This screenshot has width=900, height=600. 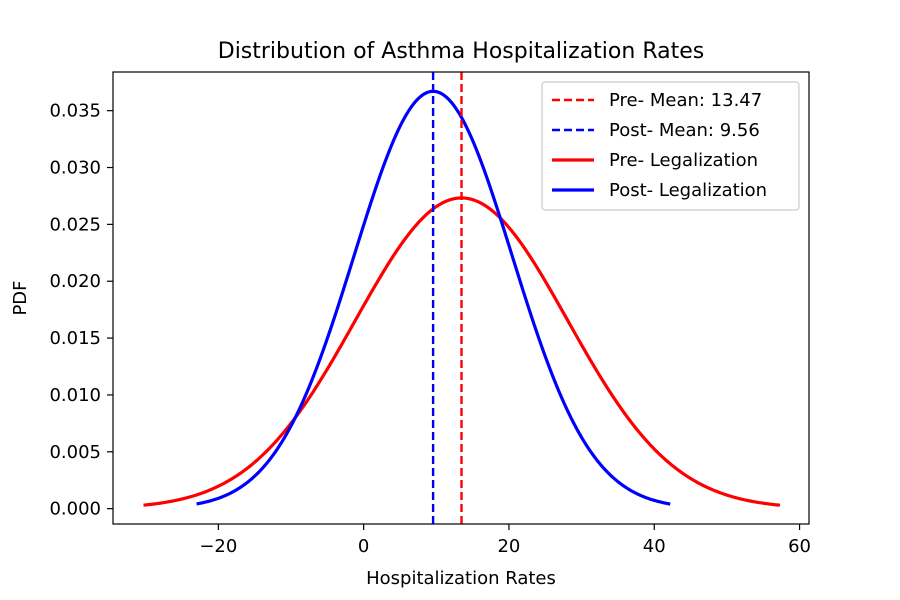 I want to click on y-tick-label: 0.025, so click(x=75, y=224).